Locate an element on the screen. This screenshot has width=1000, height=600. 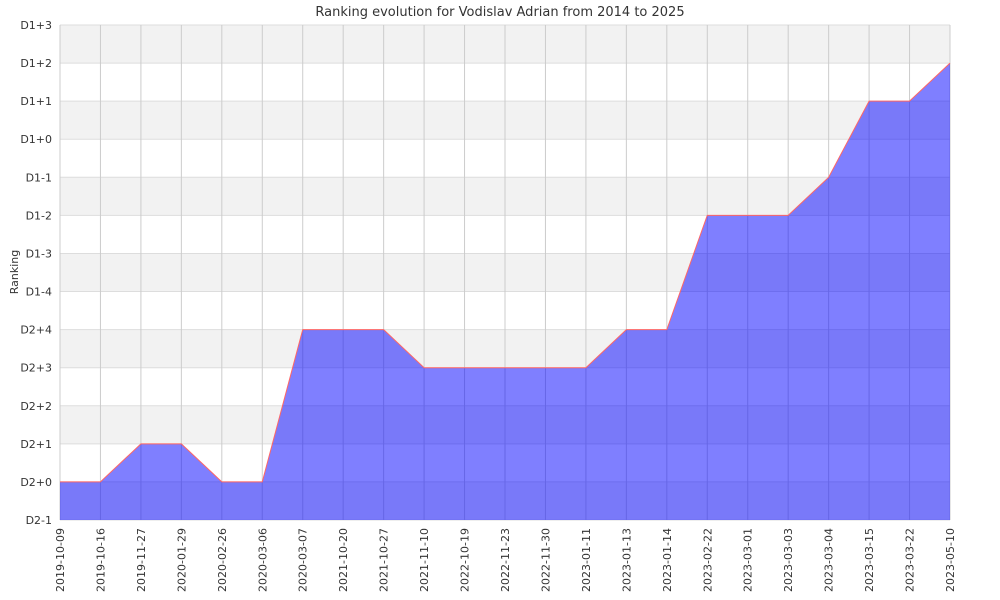
x-tick-label: 2019-11-27 is located at coordinates (141, 560).